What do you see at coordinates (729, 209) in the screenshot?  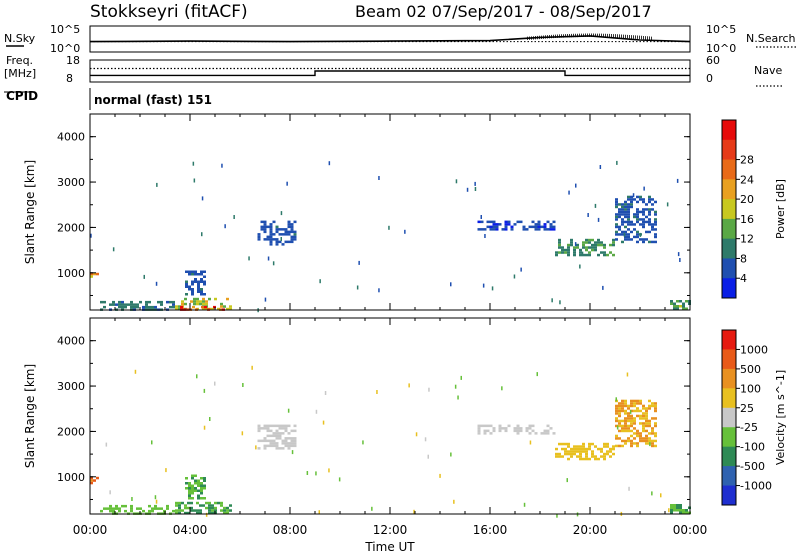 I see `power-colorbar-frame` at bounding box center [729, 209].